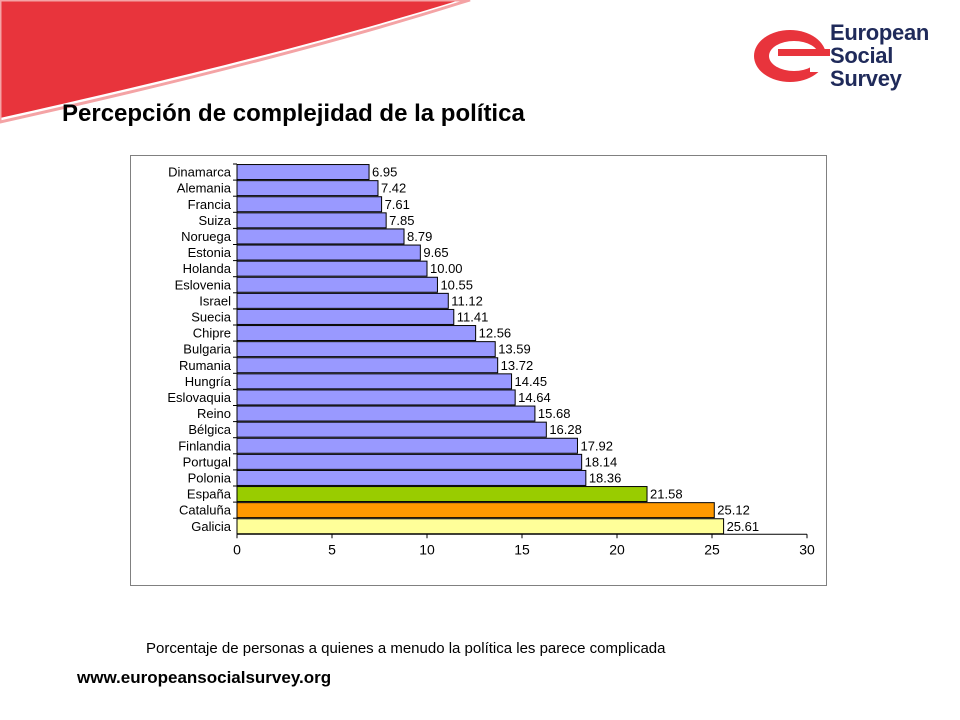 The image size is (960, 720). I want to click on category-label: Estonia, so click(210, 252).